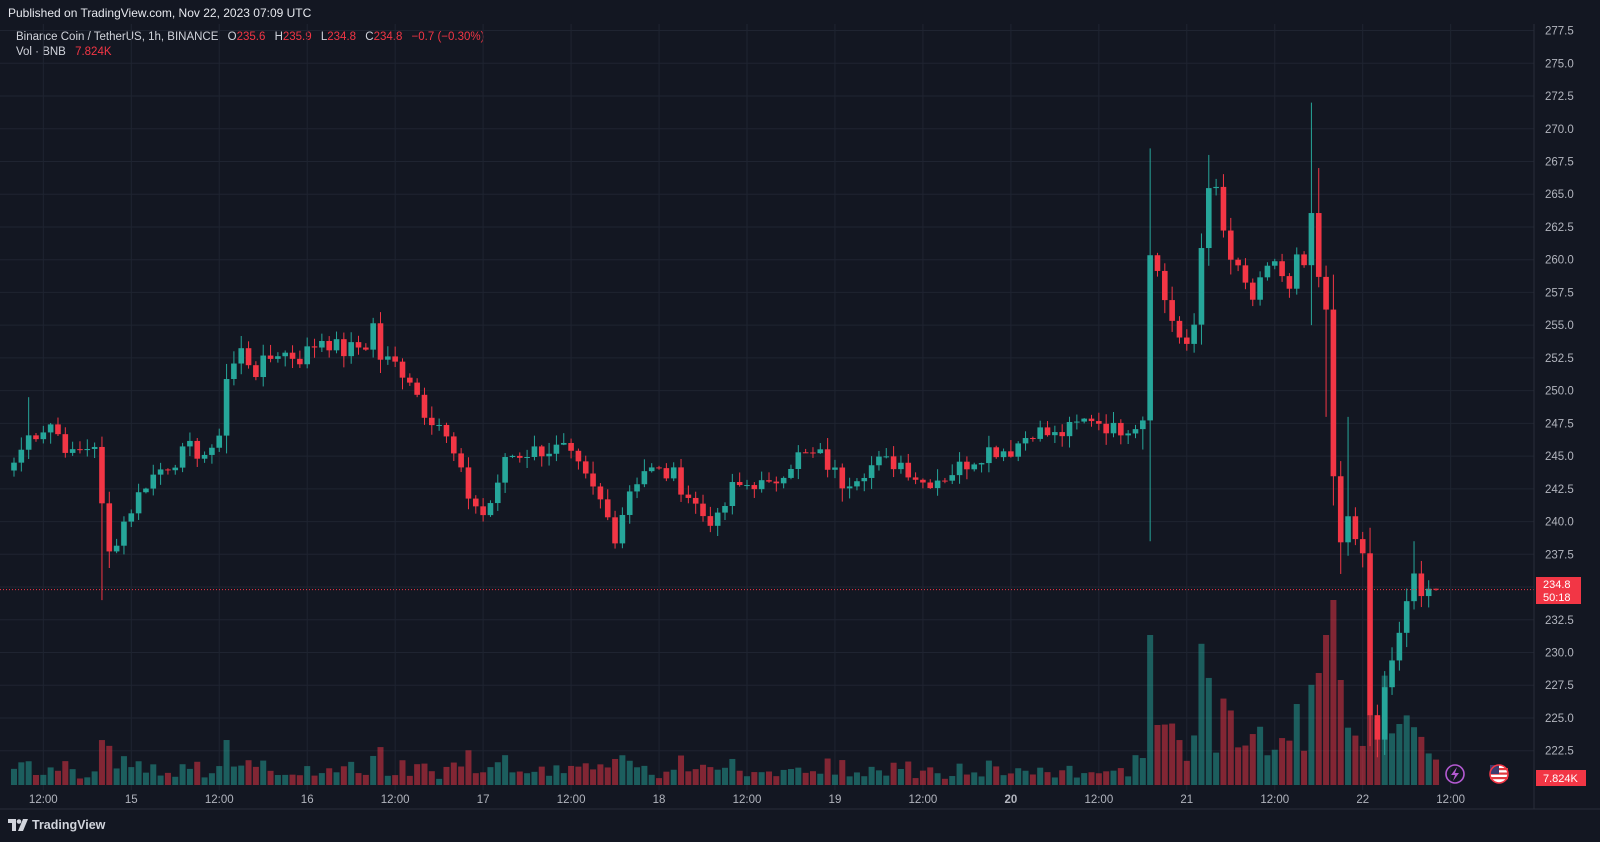  Describe the element at coordinates (232, 37) in the screenshot. I see `open-label: O` at that location.